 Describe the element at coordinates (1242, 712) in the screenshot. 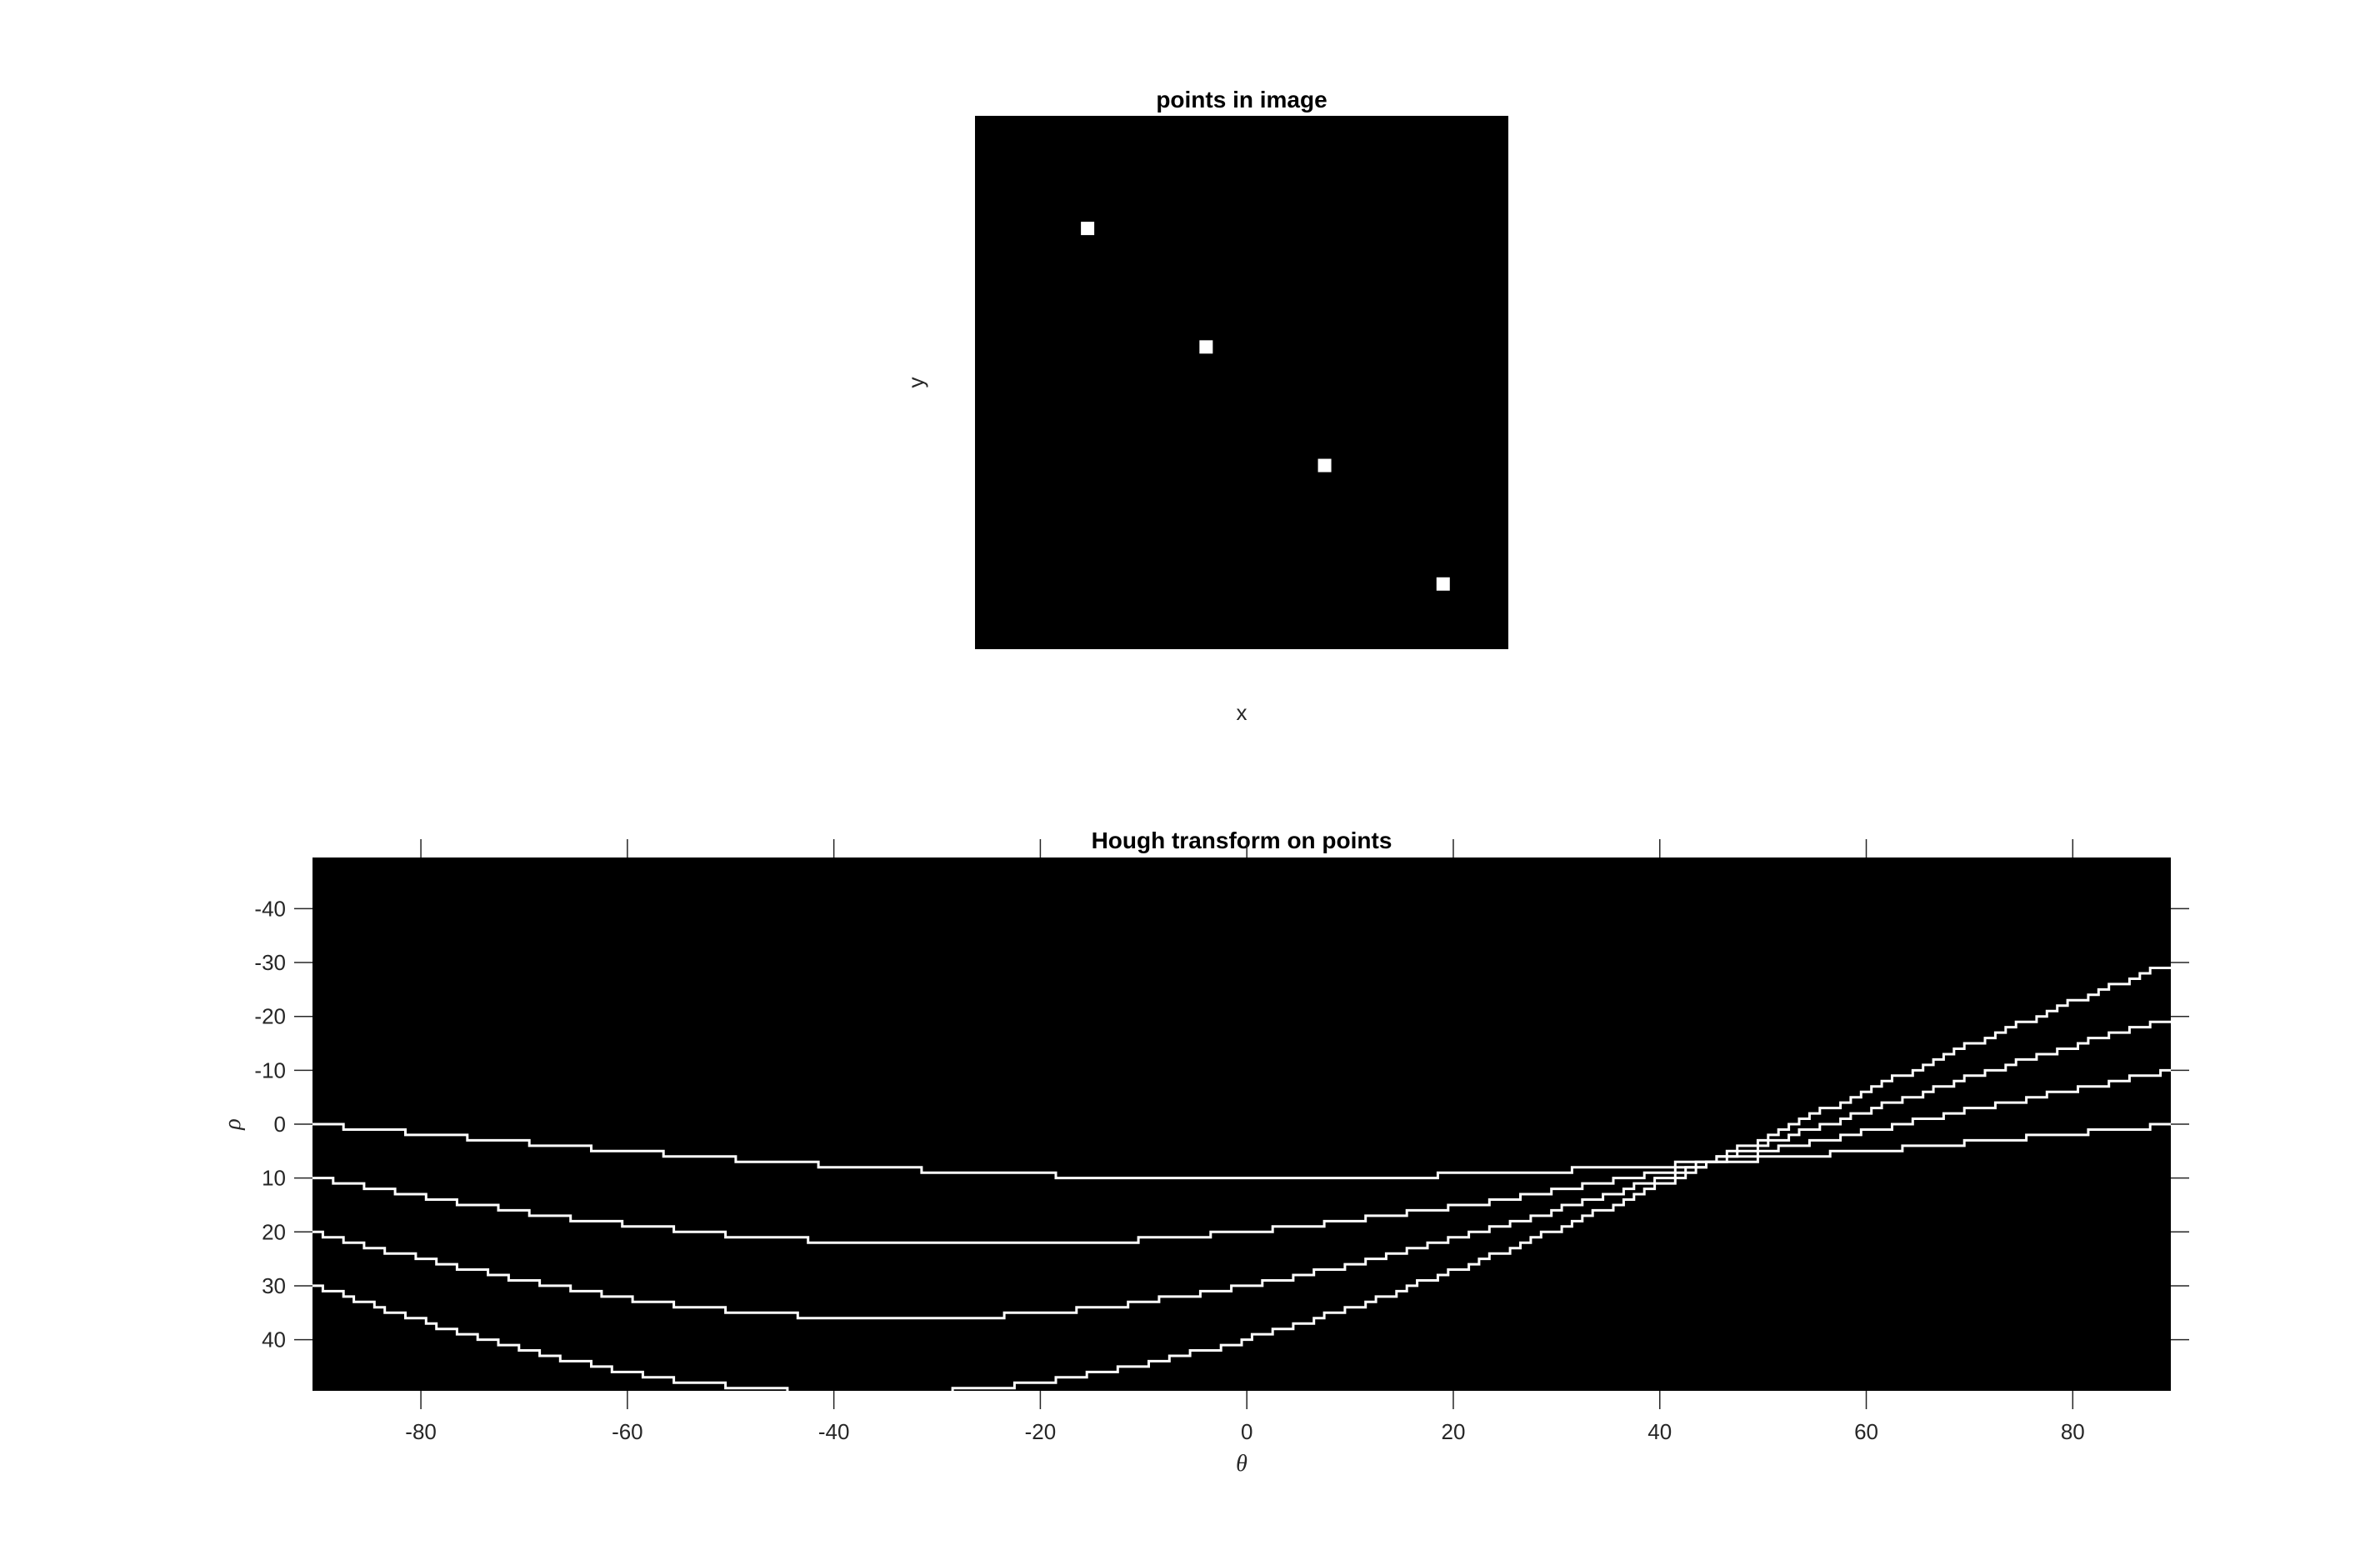

I see `points-xlabel: x` at that location.